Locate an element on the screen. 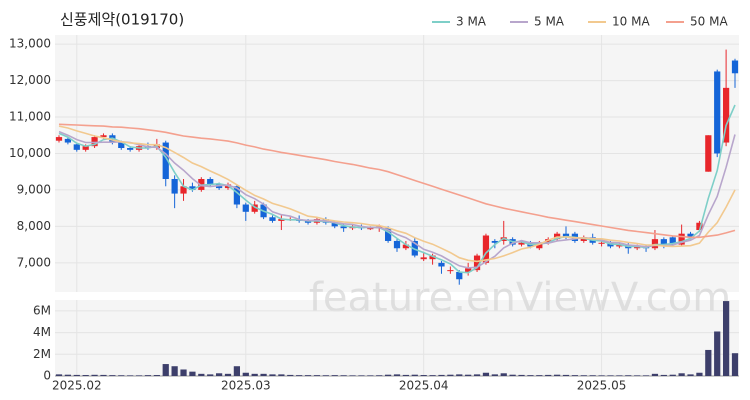 This screenshot has height=400, width=750. x-tick-label: 2025.05 is located at coordinates (602, 386).